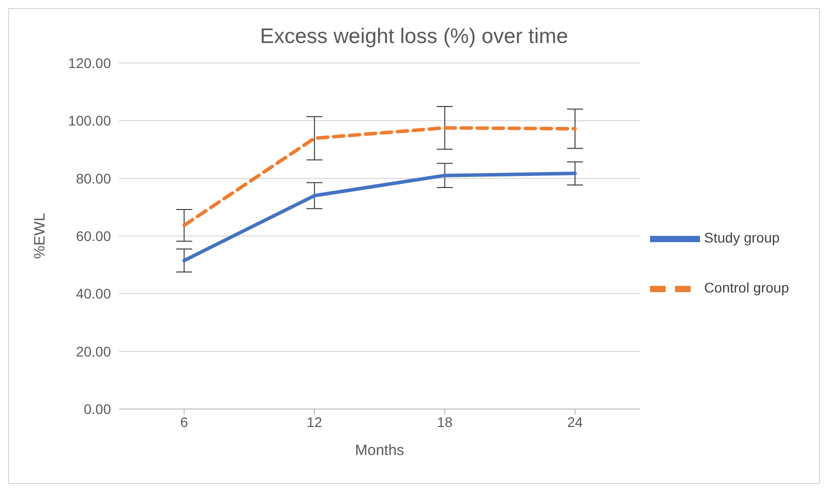 The width and height of the screenshot is (826, 490). I want to click on y-tick-label: 120.00, so click(90, 62).